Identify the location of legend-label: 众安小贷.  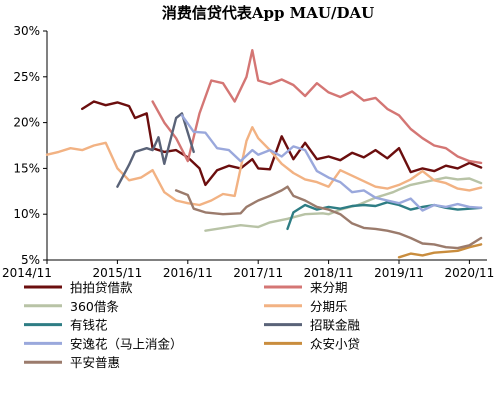
(335, 343).